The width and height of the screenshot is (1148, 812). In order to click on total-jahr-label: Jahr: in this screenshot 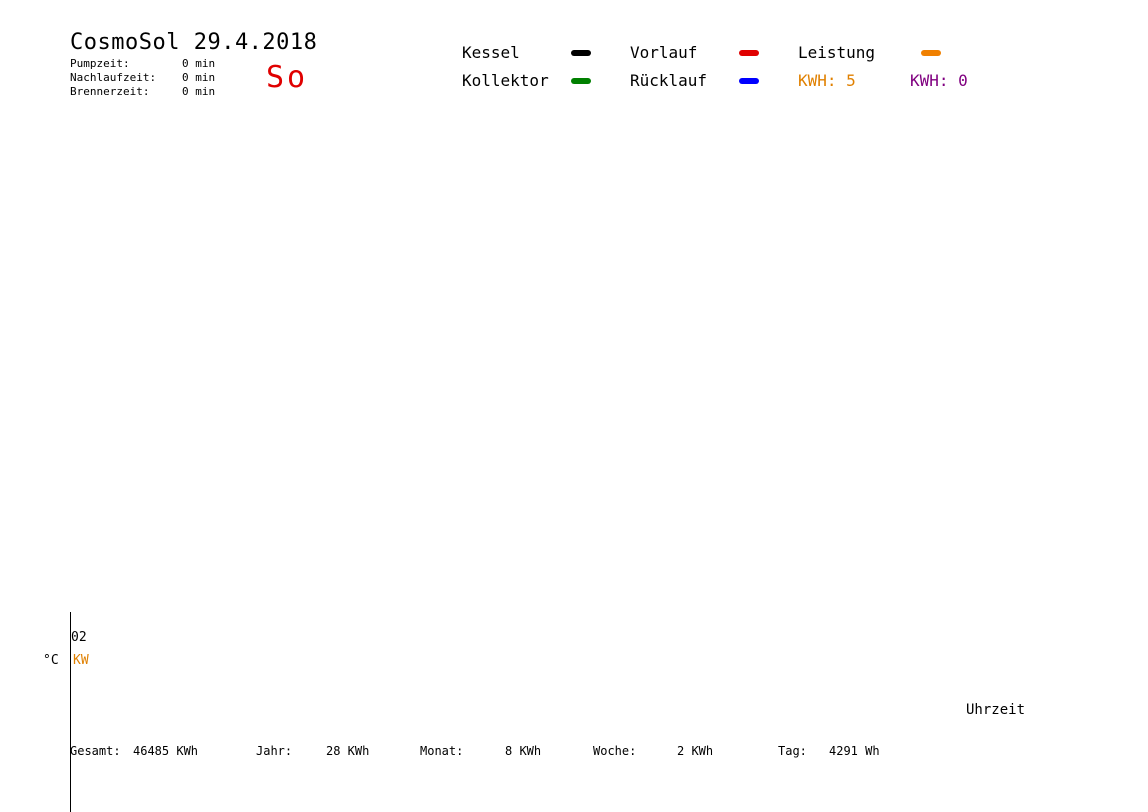, I will do `click(274, 751)`.